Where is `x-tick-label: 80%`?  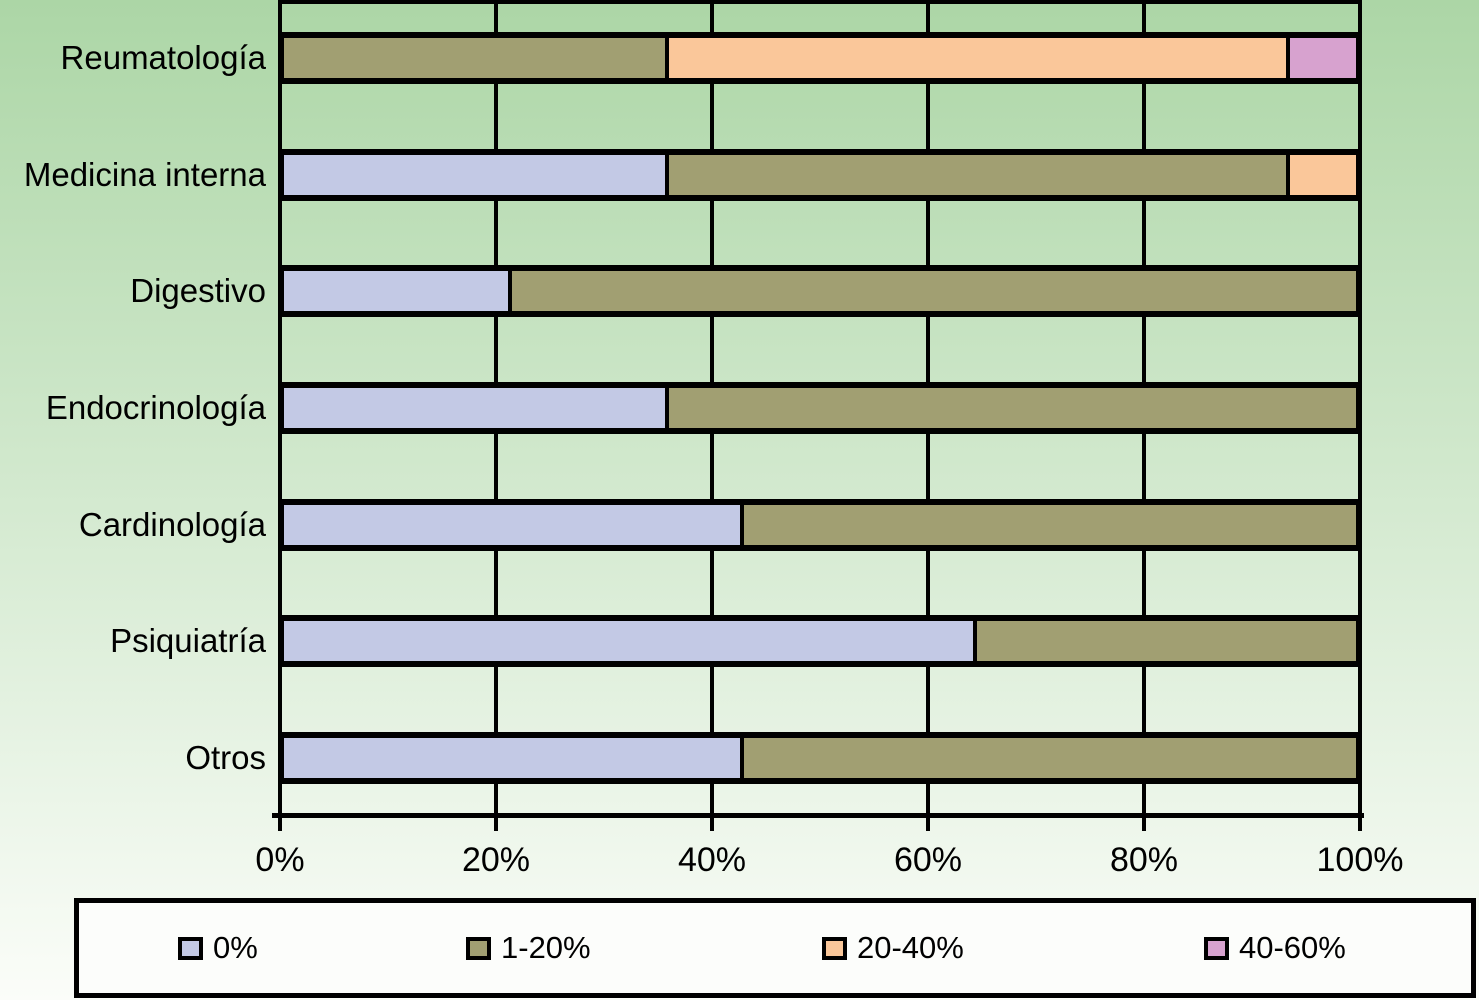
x-tick-label: 80% is located at coordinates (1144, 860).